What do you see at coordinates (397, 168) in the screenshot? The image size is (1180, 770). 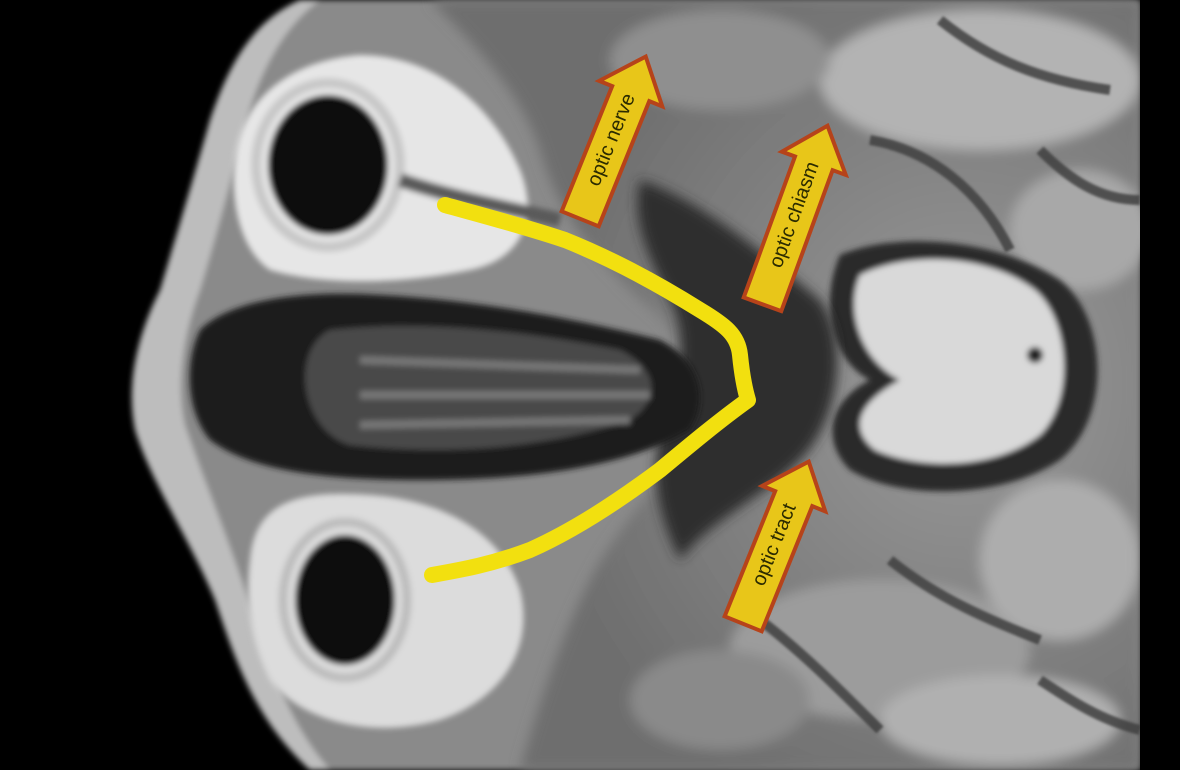 I see `upper-orbit` at bounding box center [397, 168].